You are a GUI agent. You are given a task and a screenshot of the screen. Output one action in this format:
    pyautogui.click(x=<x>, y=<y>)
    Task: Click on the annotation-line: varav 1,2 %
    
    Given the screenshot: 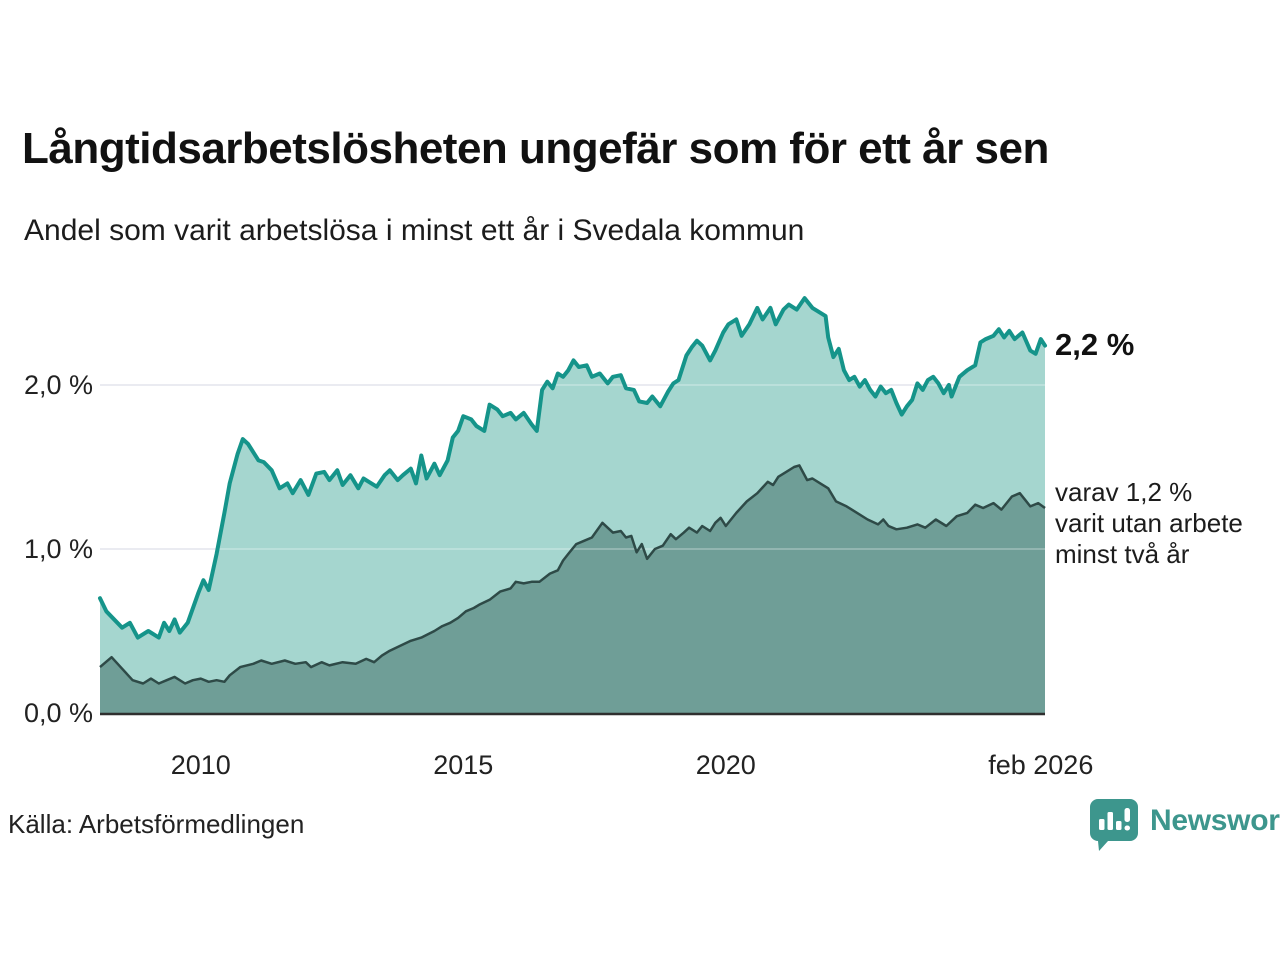 What is the action you would take?
    pyautogui.click(x=1124, y=492)
    